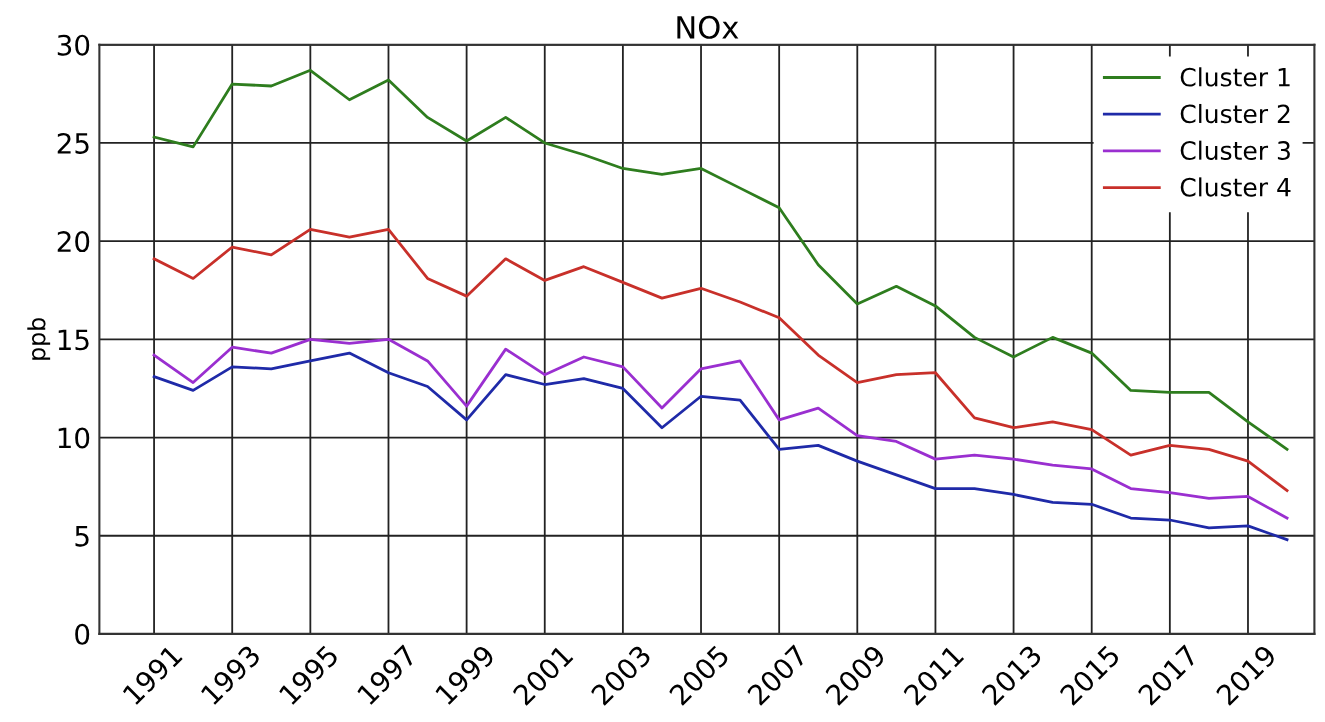  Describe the element at coordinates (73, 340) in the screenshot. I see `y-tick-label: 15` at that location.